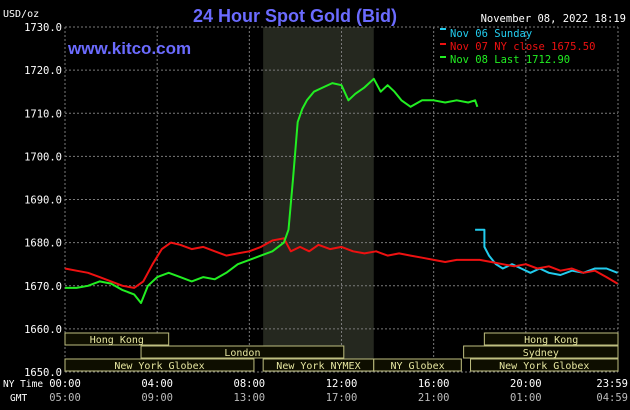  I want to click on units-label: USD/oz, so click(21, 14).